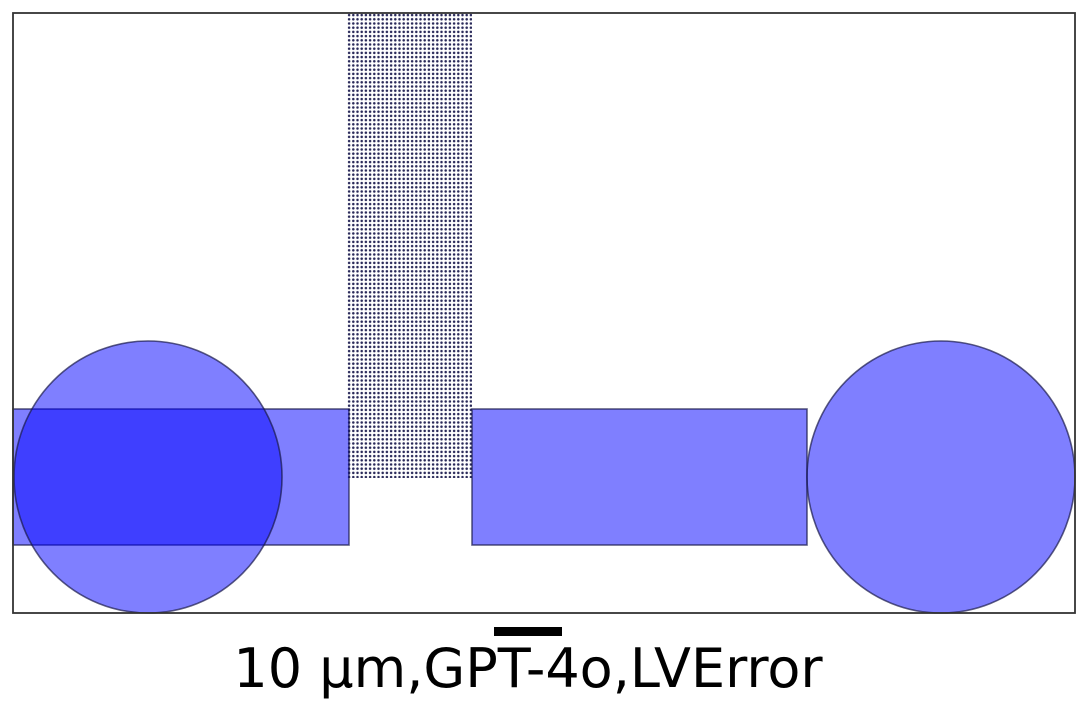  I want to click on scale-bar, so click(528, 631).